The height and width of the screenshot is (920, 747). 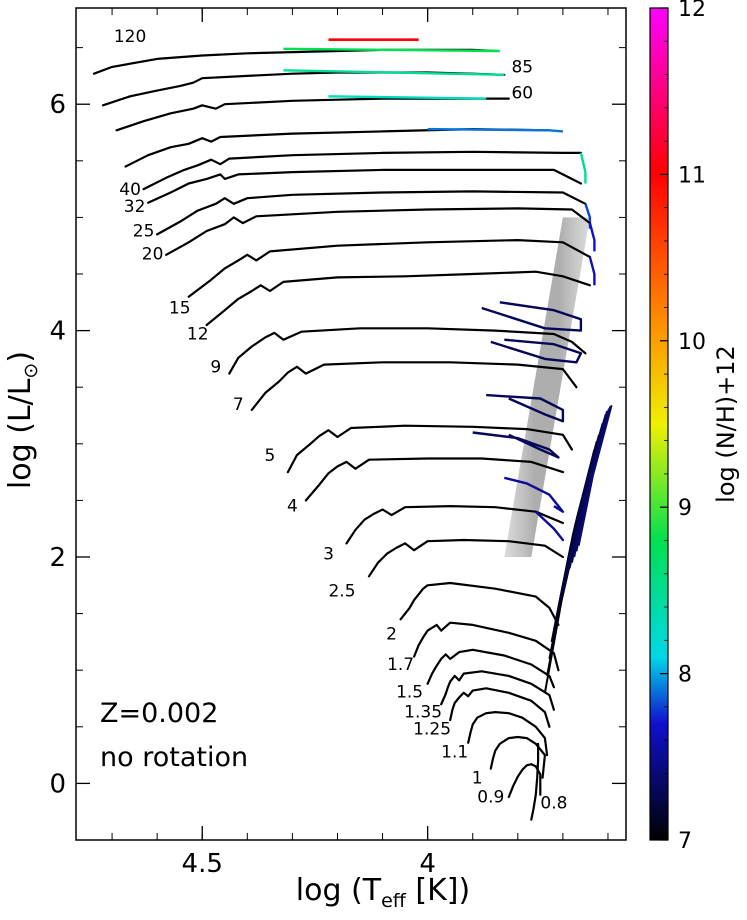 What do you see at coordinates (423, 713) in the screenshot?
I see `mass-label-19: 1.35` at bounding box center [423, 713].